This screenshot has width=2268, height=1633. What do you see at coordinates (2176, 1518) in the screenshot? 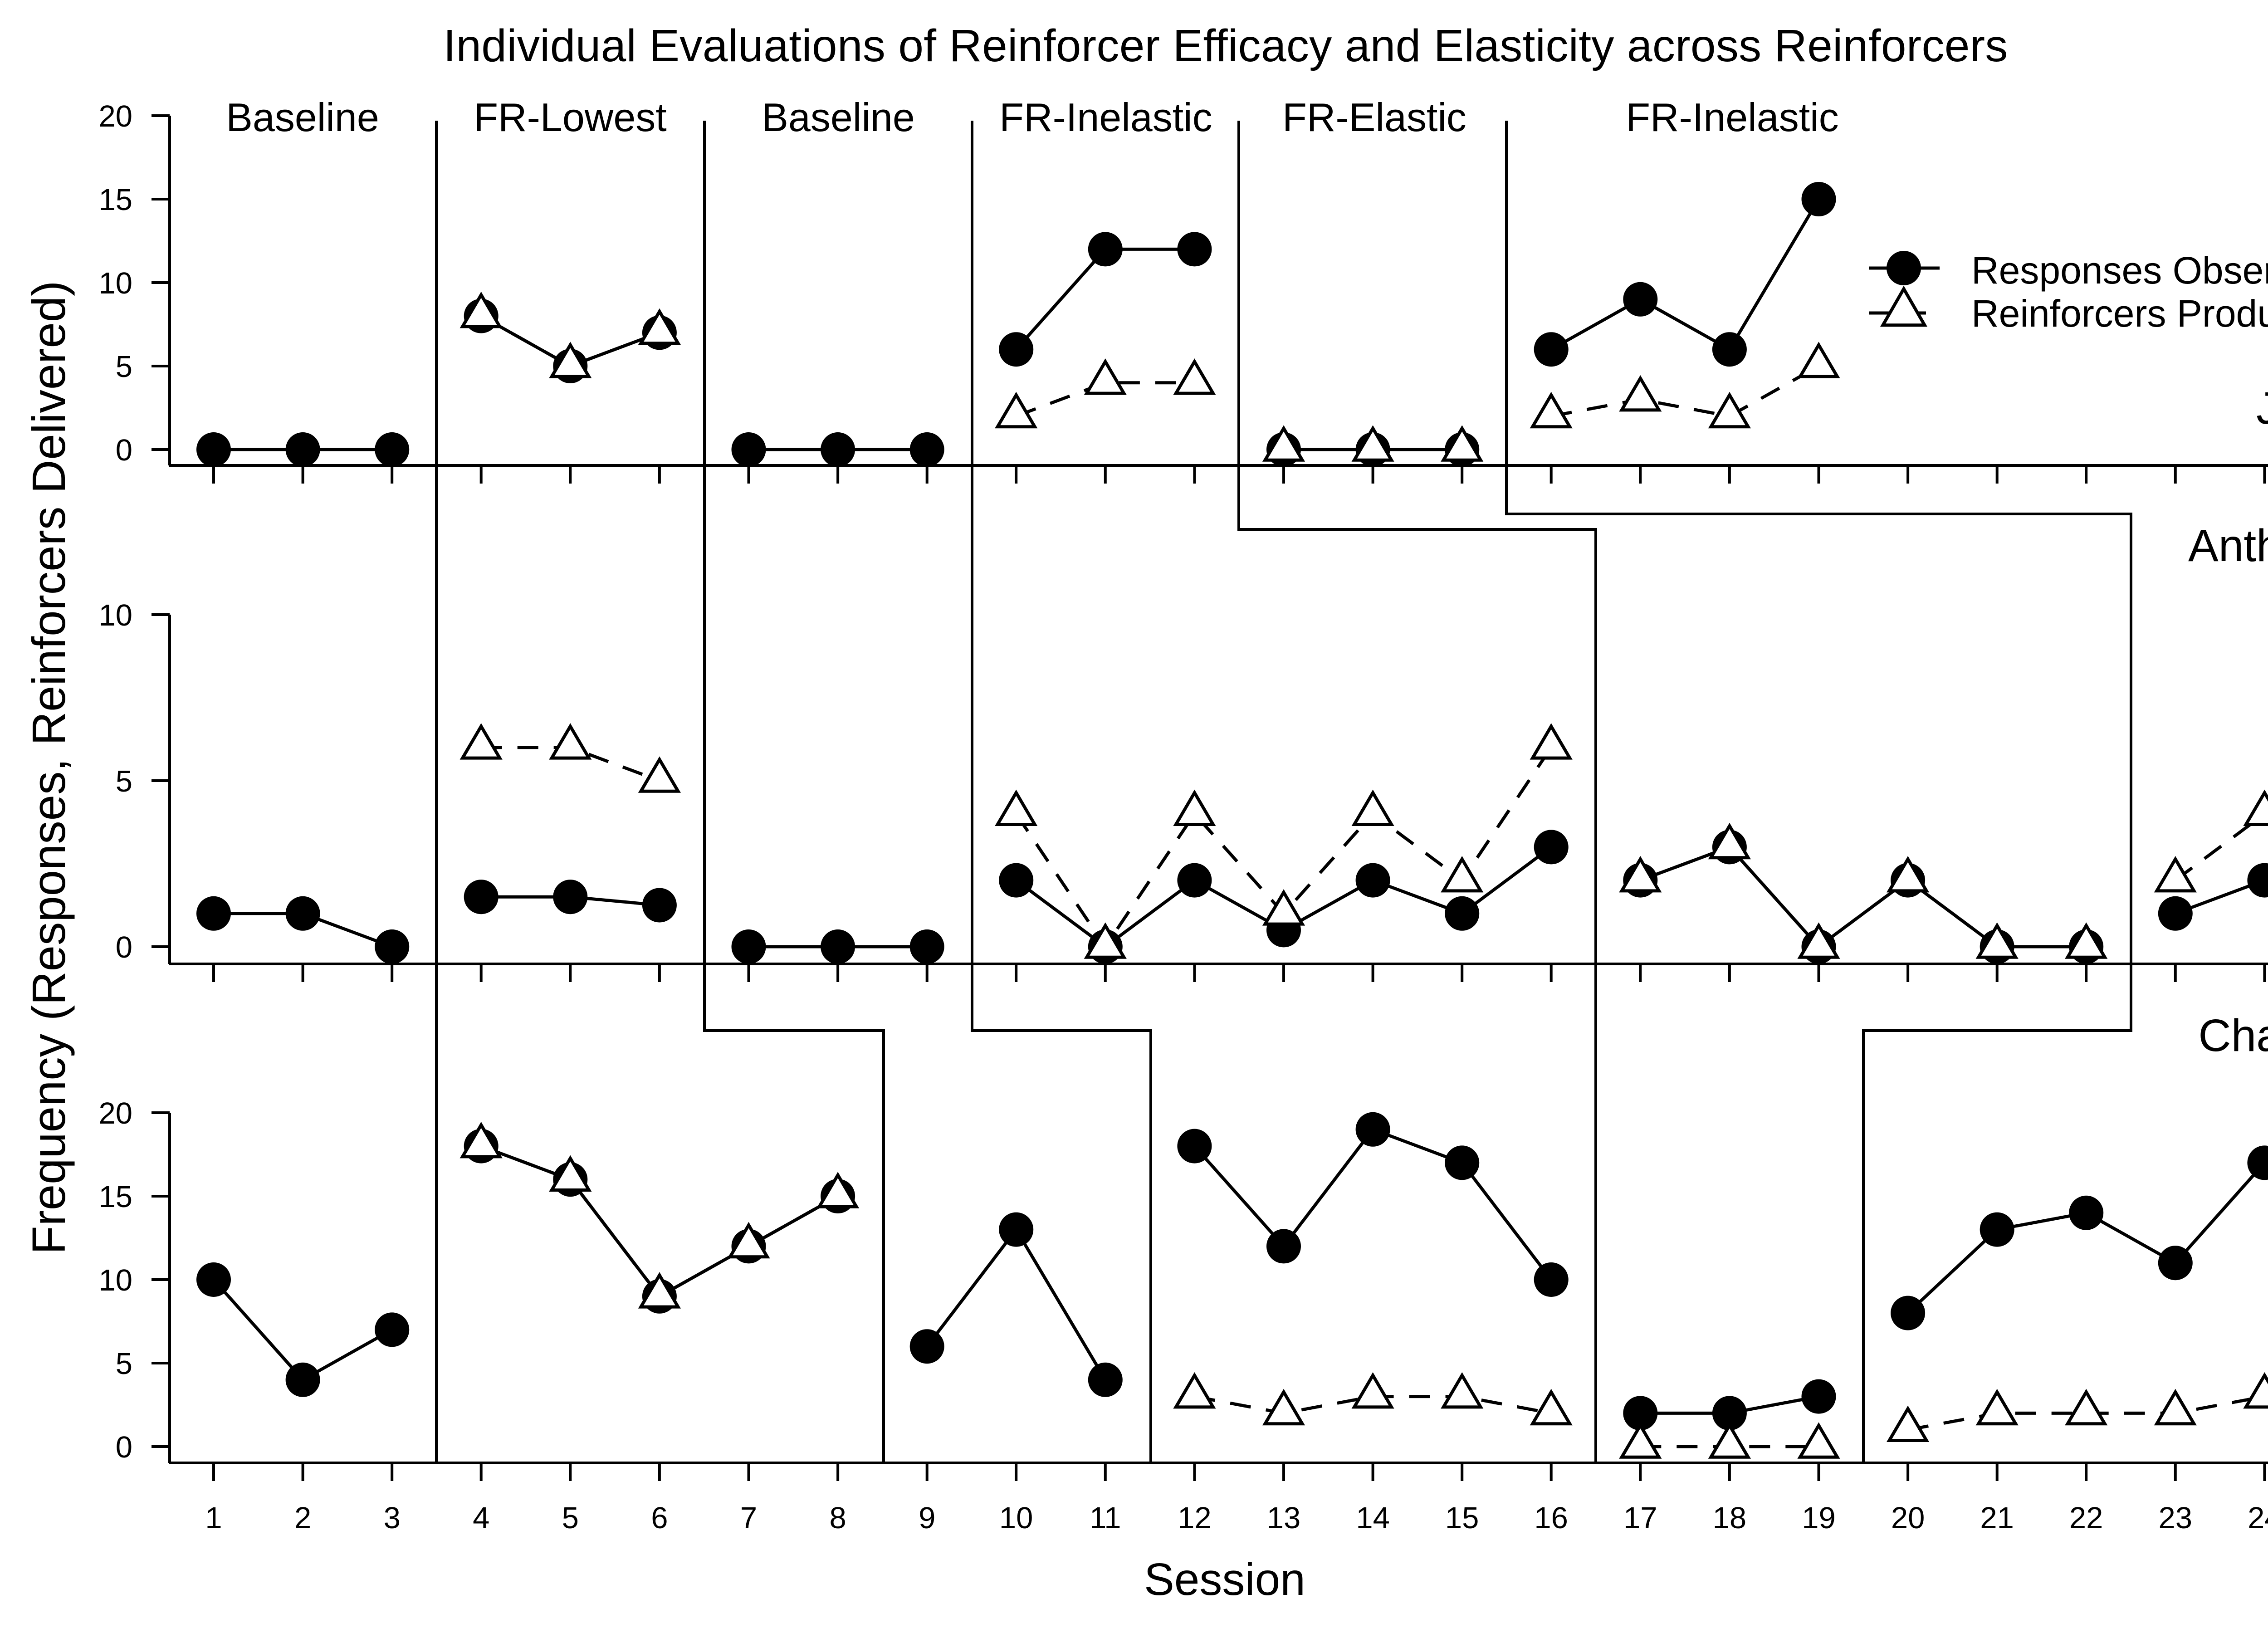
I see `svg-text: 23` at bounding box center [2176, 1518].